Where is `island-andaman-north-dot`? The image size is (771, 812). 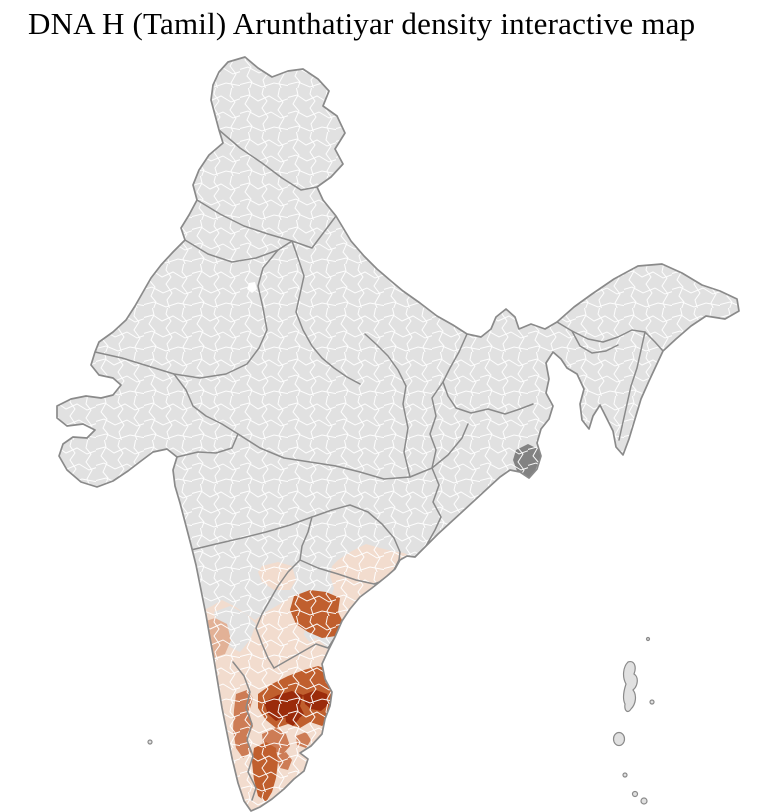 island-andaman-north-dot is located at coordinates (648, 639).